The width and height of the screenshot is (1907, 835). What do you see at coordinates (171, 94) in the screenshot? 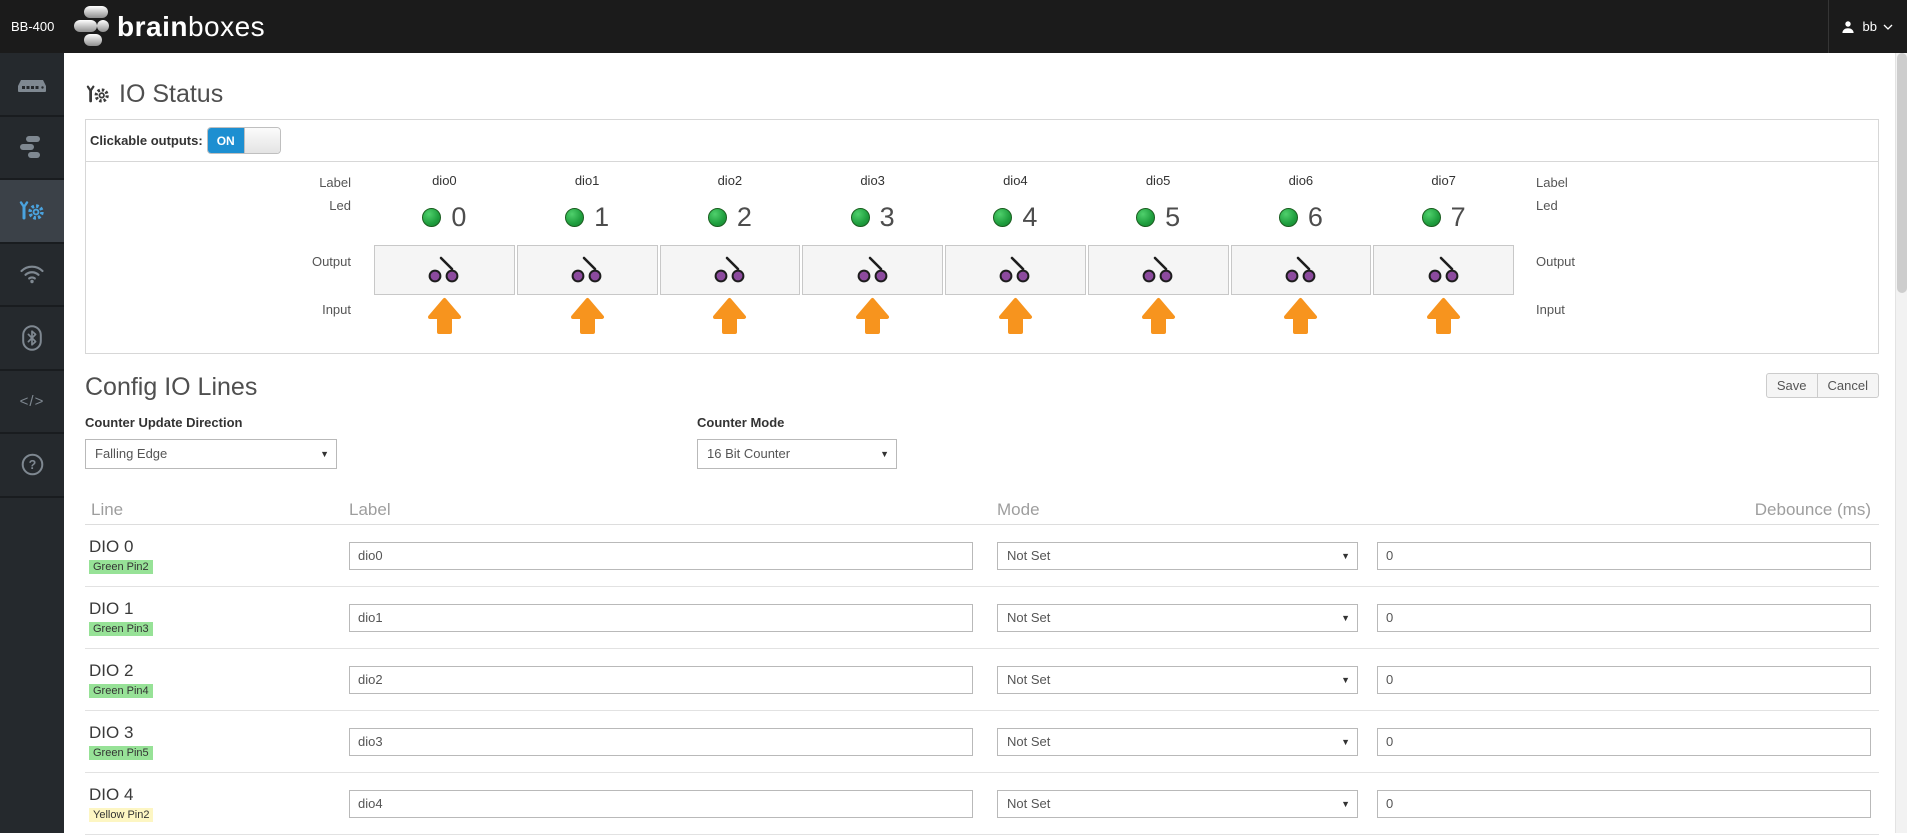
I see `page-title-text: IO Status` at bounding box center [171, 94].